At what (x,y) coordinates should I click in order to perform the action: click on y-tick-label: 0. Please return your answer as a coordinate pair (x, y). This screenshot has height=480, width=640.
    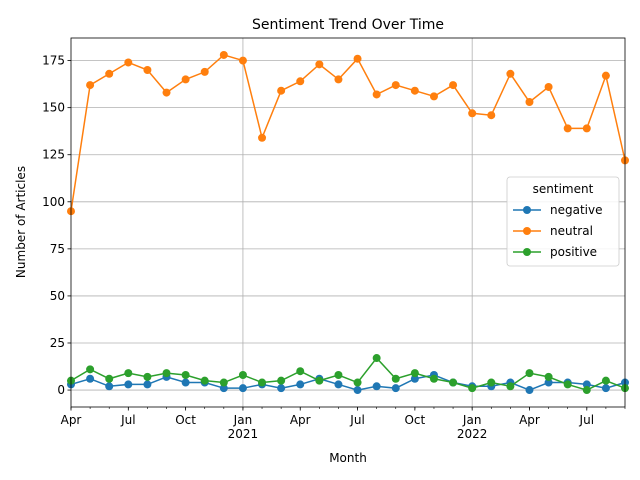
    Looking at the image, I should click on (61, 390).